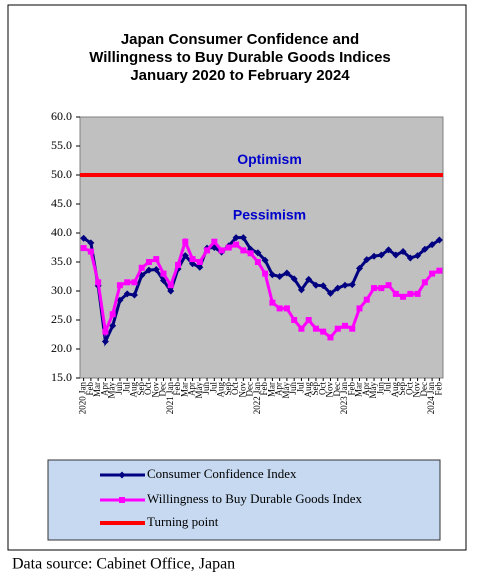  Describe the element at coordinates (344, 398) in the screenshot. I see `x-tick-label: 2023 Jan` at that location.